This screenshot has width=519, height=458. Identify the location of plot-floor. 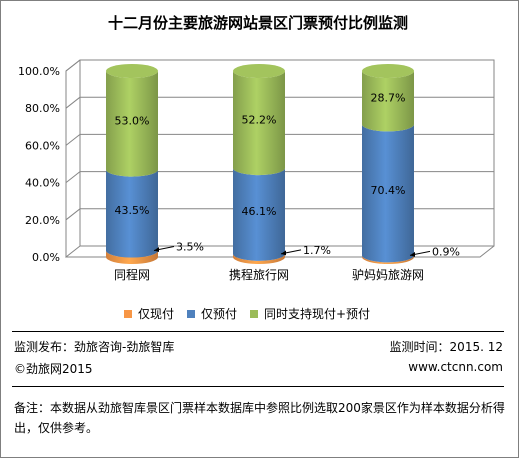
(280, 251).